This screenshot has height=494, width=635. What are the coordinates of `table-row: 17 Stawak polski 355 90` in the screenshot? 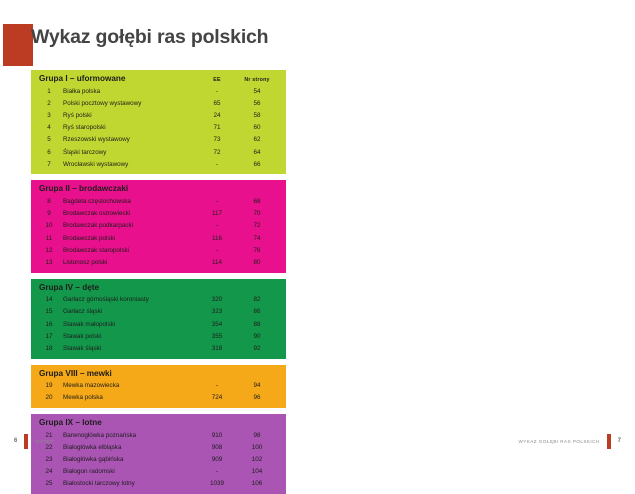 It's located at (158, 336).